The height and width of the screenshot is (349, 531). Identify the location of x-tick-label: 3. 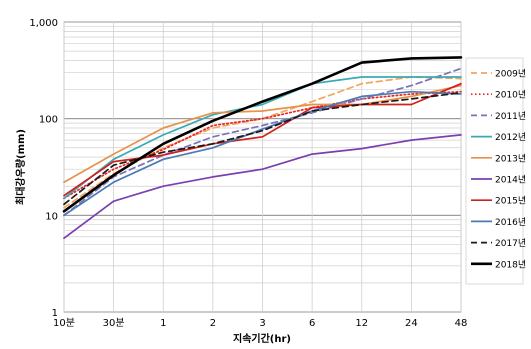
(262, 323).